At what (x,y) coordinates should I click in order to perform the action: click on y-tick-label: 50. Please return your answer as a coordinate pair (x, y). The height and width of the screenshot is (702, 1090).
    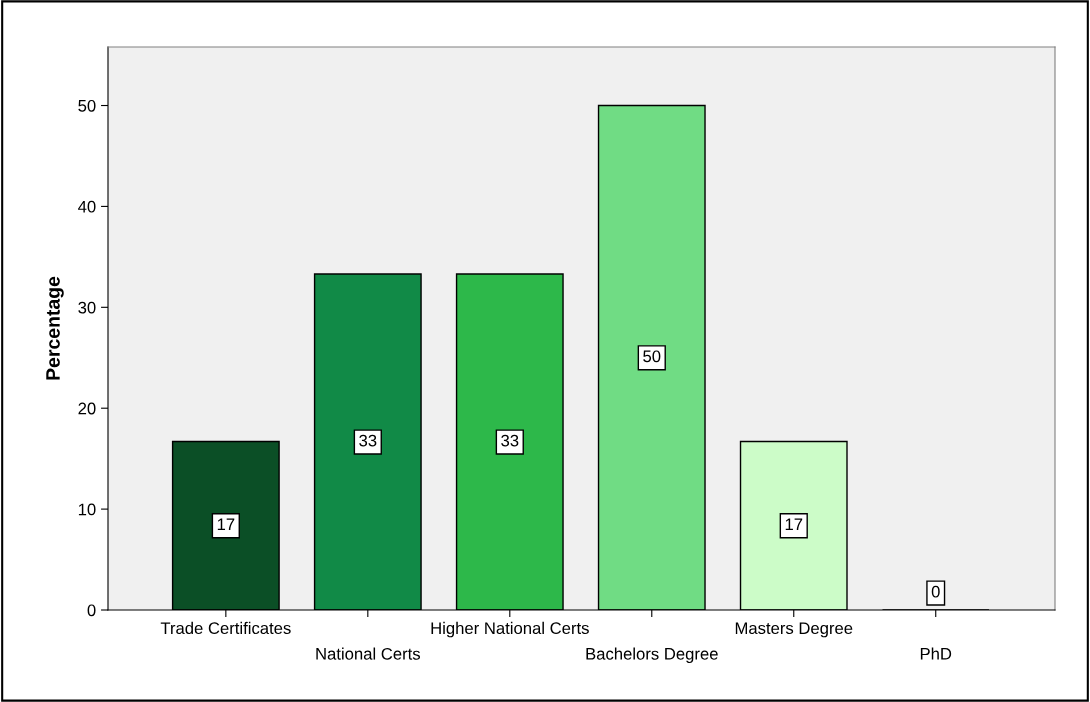
    Looking at the image, I should click on (87, 105).